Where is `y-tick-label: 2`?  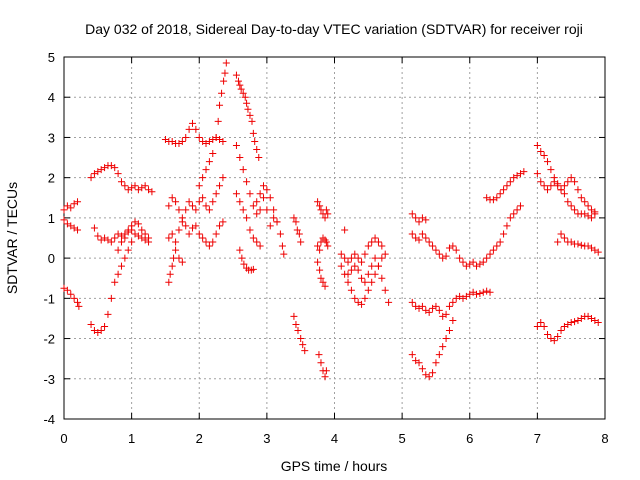 y-tick-label: 2 is located at coordinates (51, 178).